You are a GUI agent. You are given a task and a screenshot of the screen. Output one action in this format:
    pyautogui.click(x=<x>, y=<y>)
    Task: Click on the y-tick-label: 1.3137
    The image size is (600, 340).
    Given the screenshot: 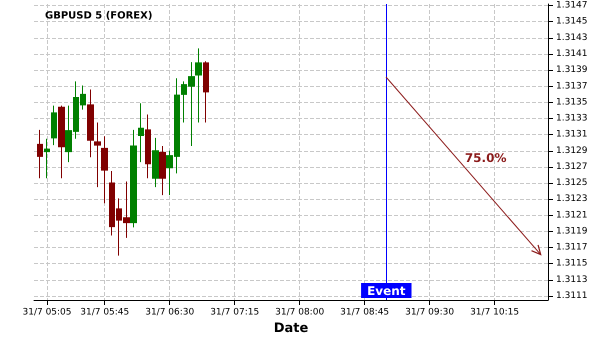 What is the action you would take?
    pyautogui.click(x=572, y=86)
    